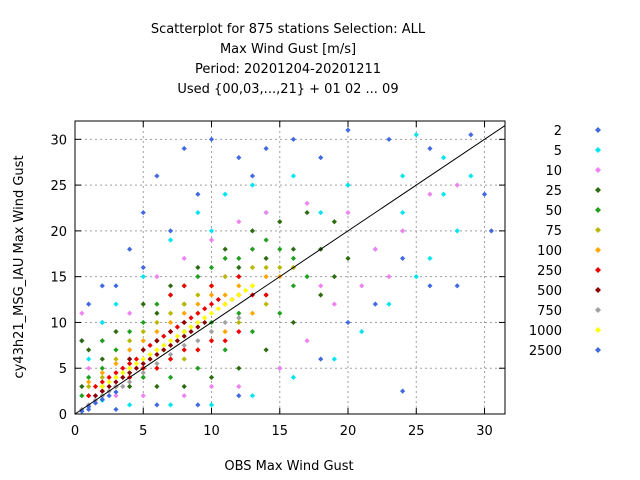  What do you see at coordinates (549, 291) in the screenshot?
I see `legend-label: 500` at bounding box center [549, 291].